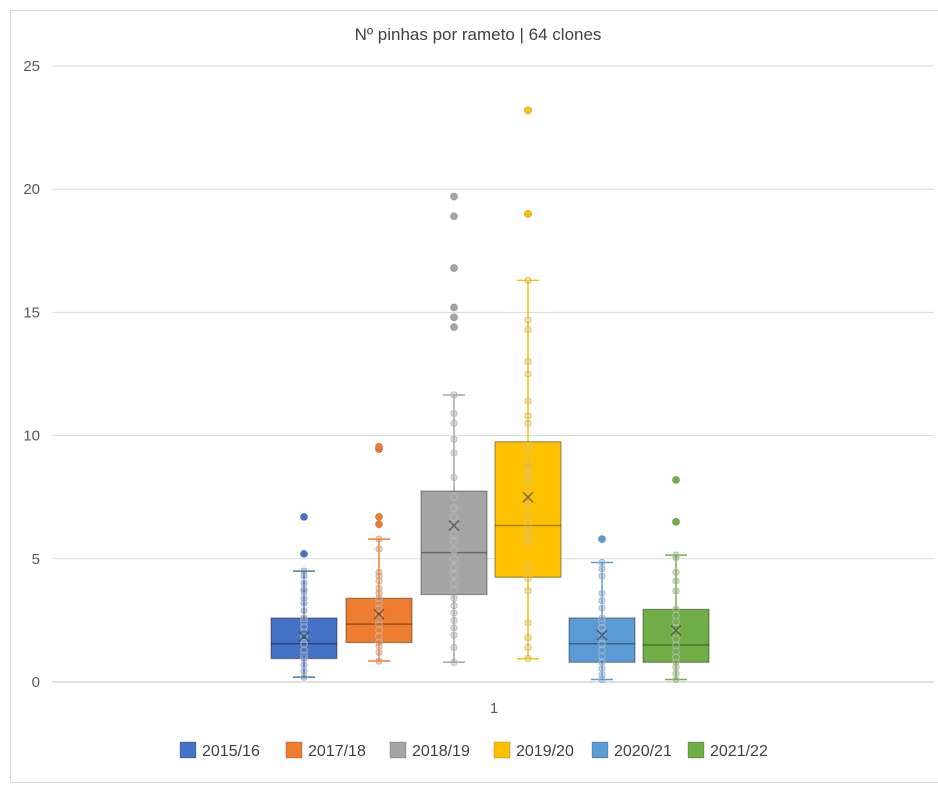 The height and width of the screenshot is (785, 938). I want to click on y-tick-label: 10, so click(31, 436).